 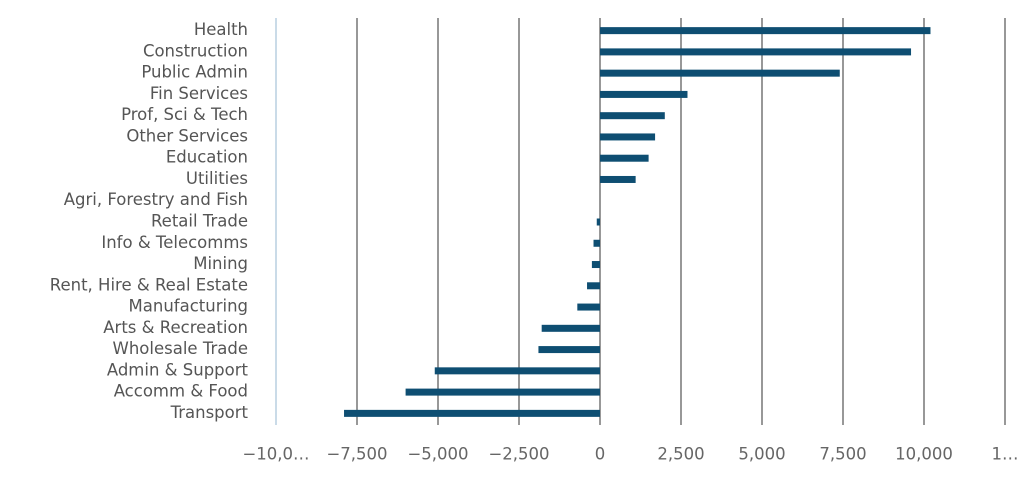 I want to click on y-tick-label: Arts & Recreation, so click(x=175, y=327).